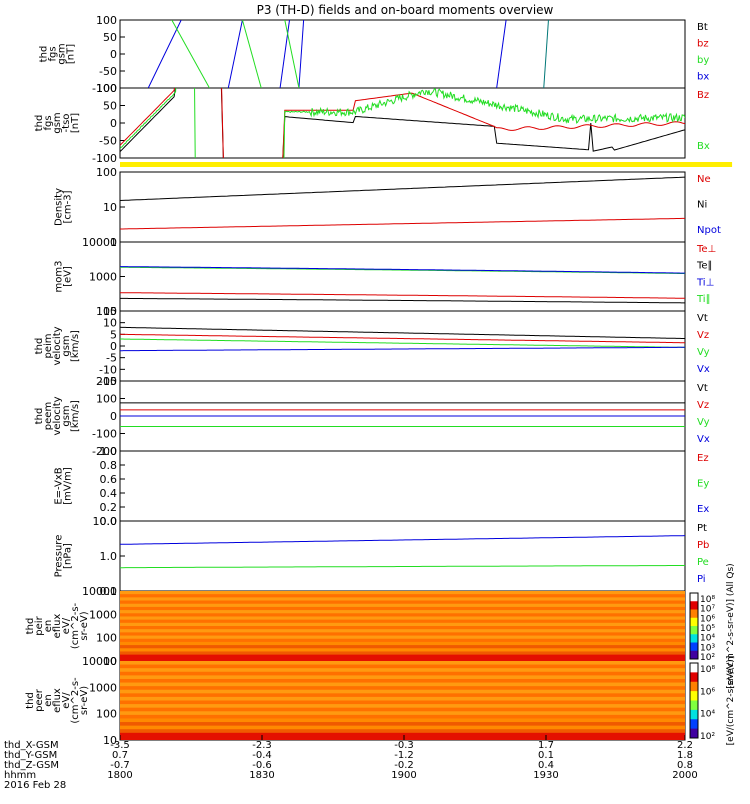  I want to click on ytick-label: 15, so click(110, 311).